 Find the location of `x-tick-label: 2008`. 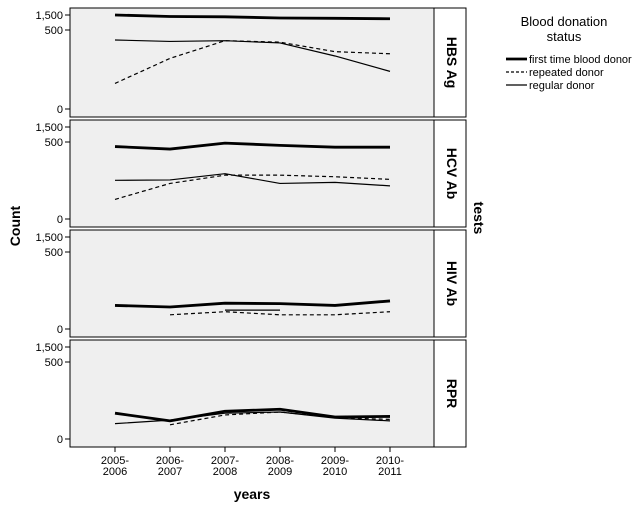

x-tick-label: 2008 is located at coordinates (225, 472).